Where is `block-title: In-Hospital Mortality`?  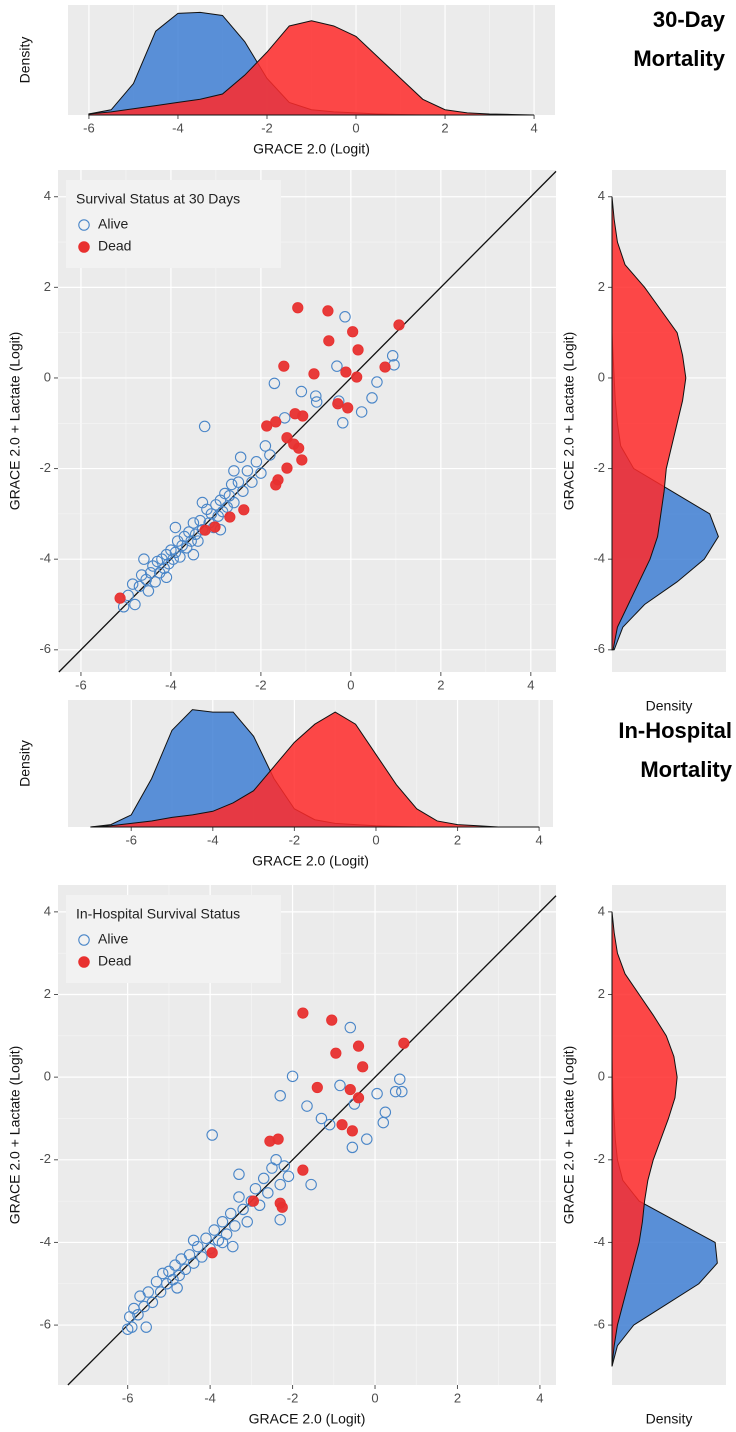 block-title: In-Hospital Mortality is located at coordinates (675, 750).